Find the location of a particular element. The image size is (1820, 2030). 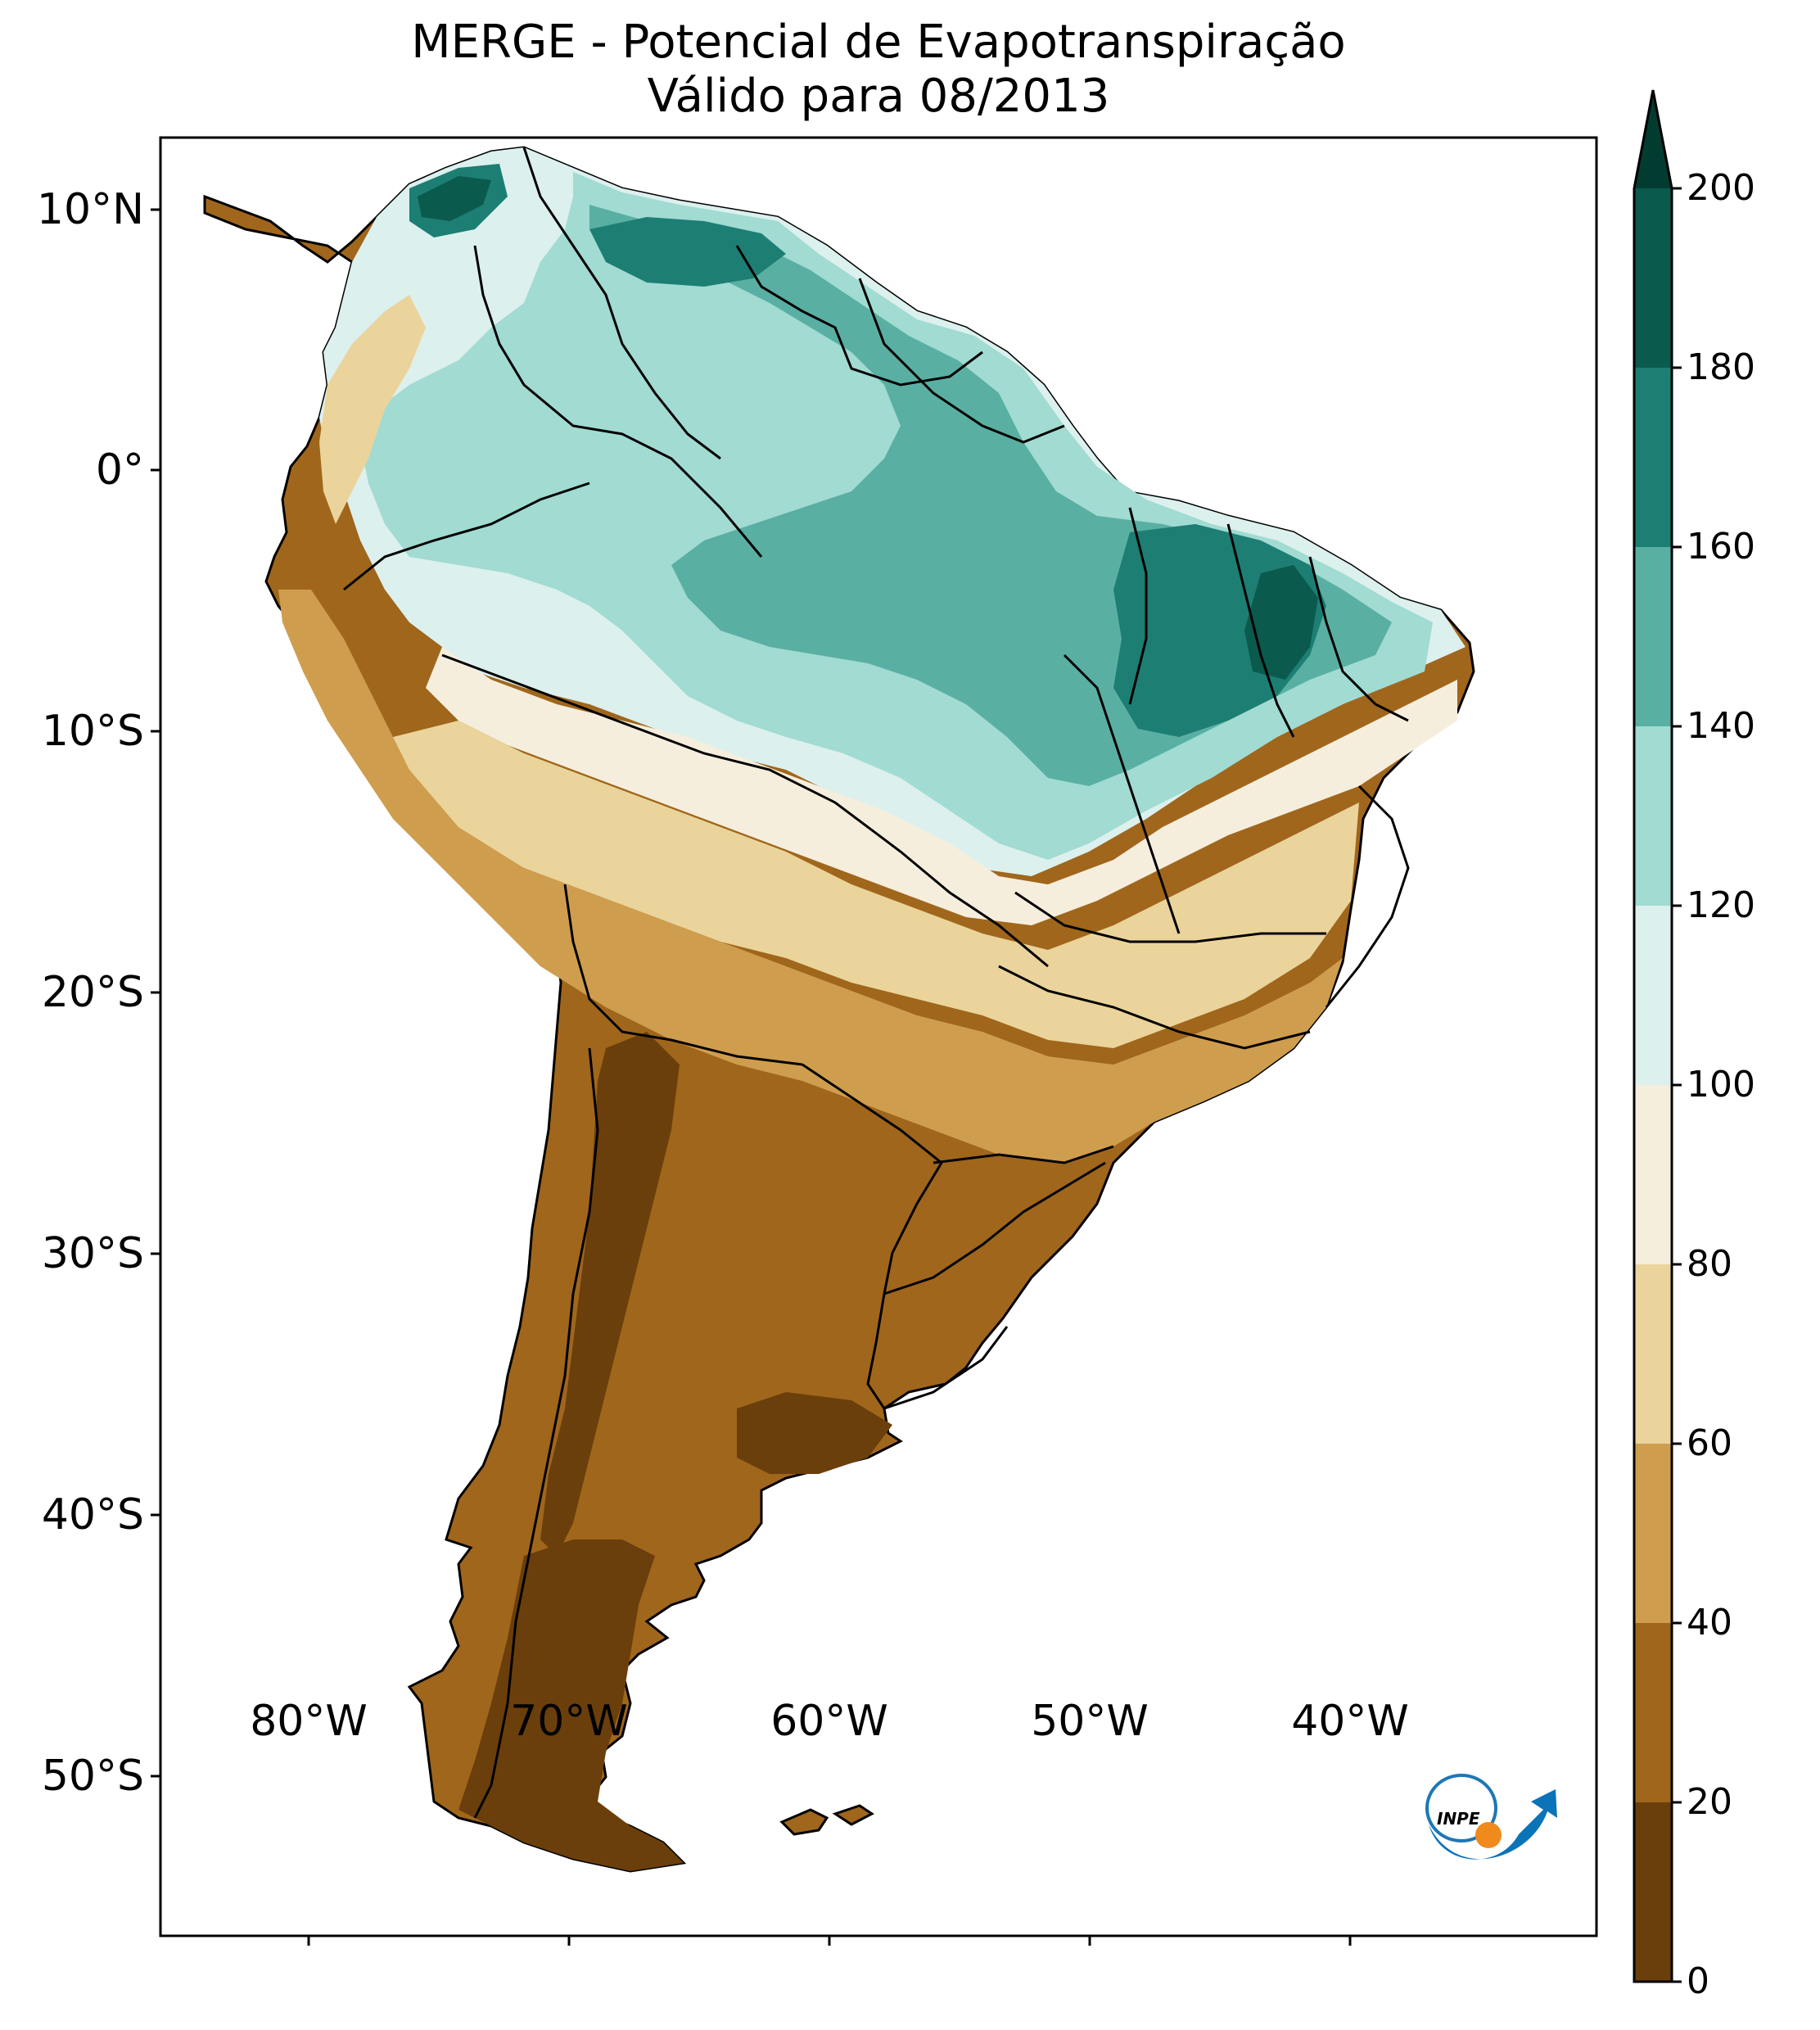

colorbar is located at coordinates (1657, 1036).